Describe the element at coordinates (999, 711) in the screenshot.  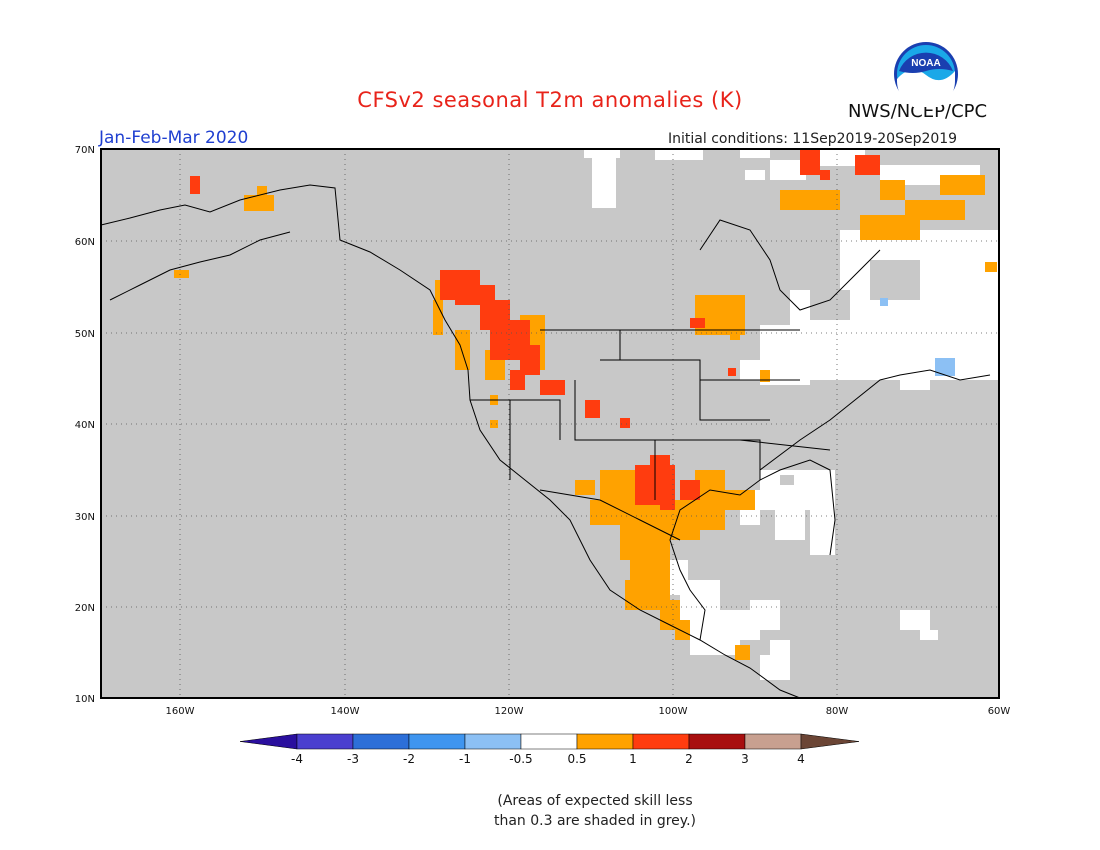
I see `lon-label: 60W` at that location.